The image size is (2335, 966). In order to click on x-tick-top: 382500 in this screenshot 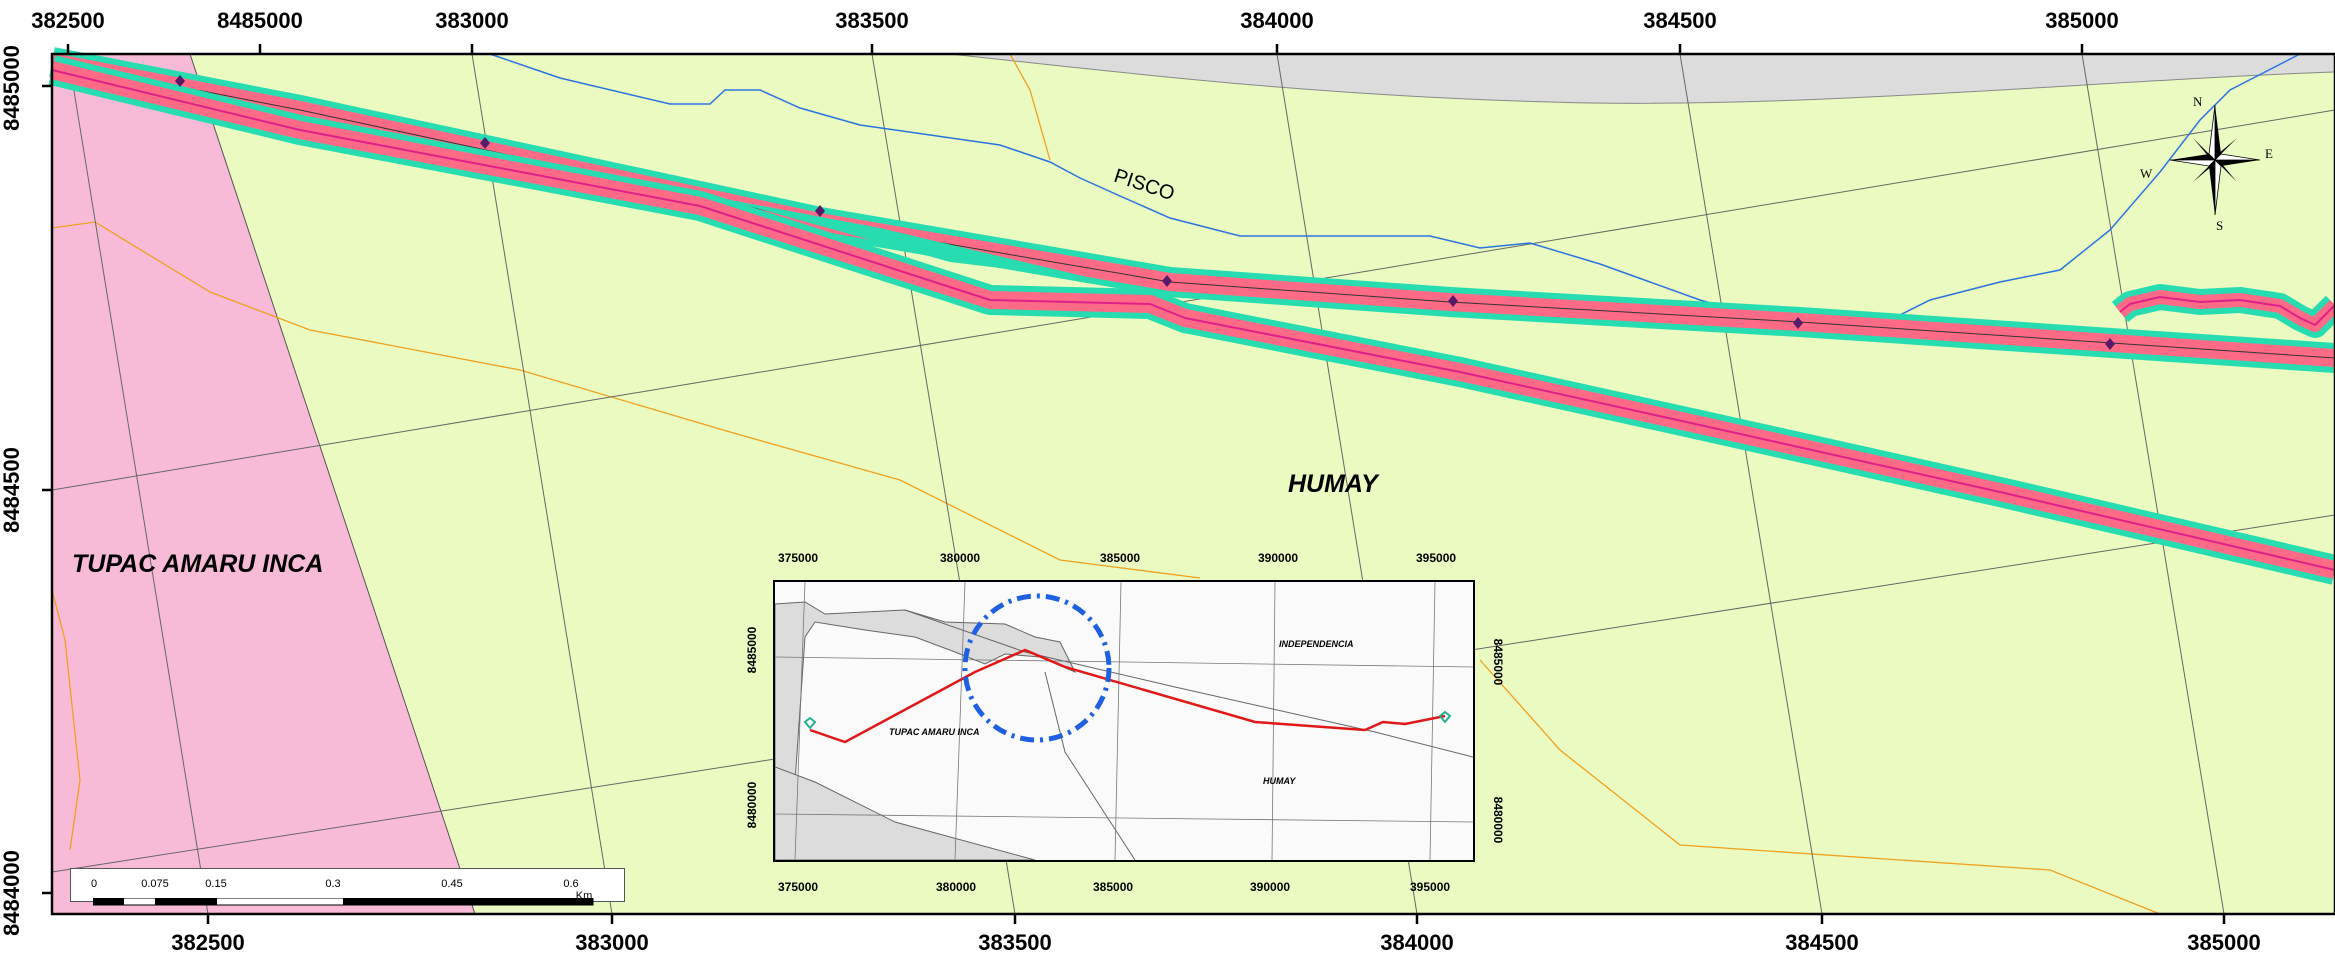, I will do `click(68, 20)`.